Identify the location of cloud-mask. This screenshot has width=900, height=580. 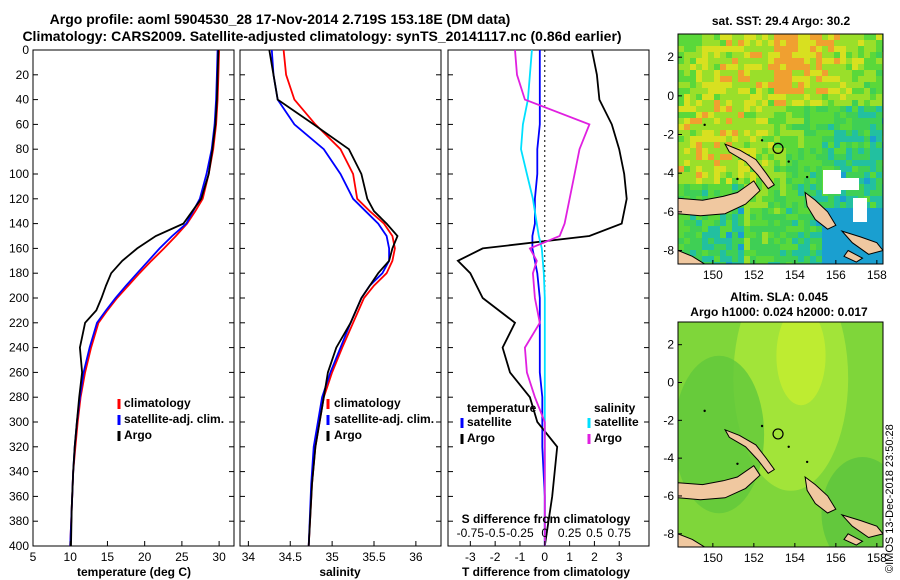
(860, 210).